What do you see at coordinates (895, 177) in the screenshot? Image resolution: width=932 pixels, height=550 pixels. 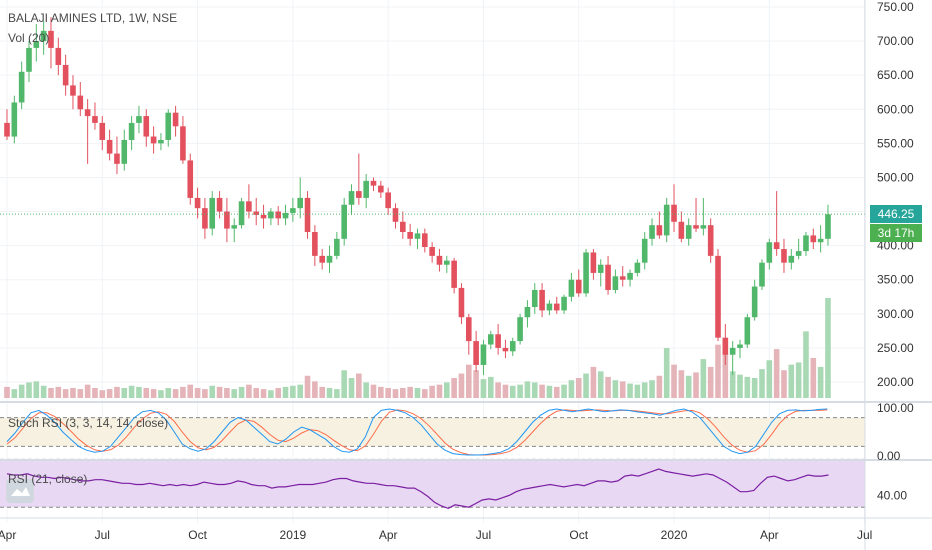 I see `price-tick-label: 500.00` at bounding box center [895, 177].